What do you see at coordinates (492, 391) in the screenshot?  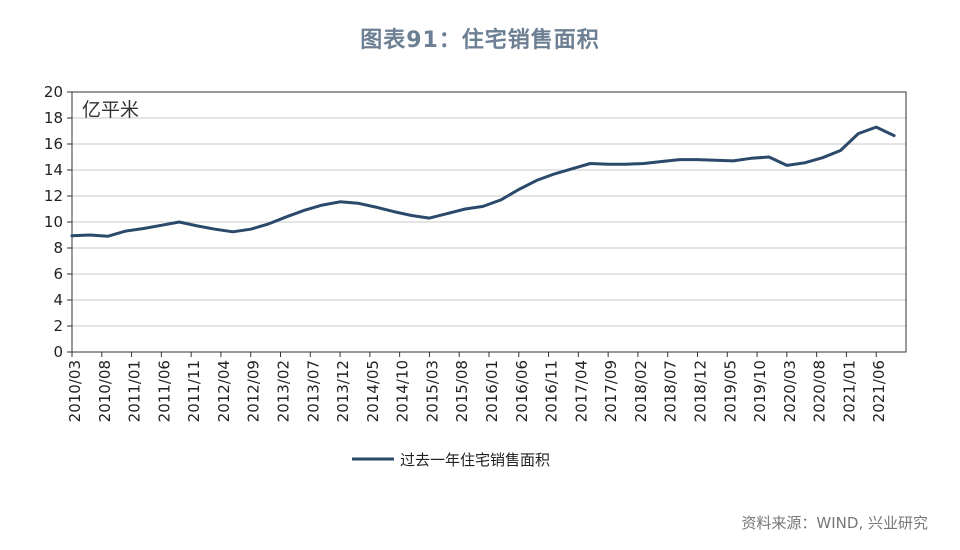 I see `x-tick-label: 2016/01` at bounding box center [492, 391].